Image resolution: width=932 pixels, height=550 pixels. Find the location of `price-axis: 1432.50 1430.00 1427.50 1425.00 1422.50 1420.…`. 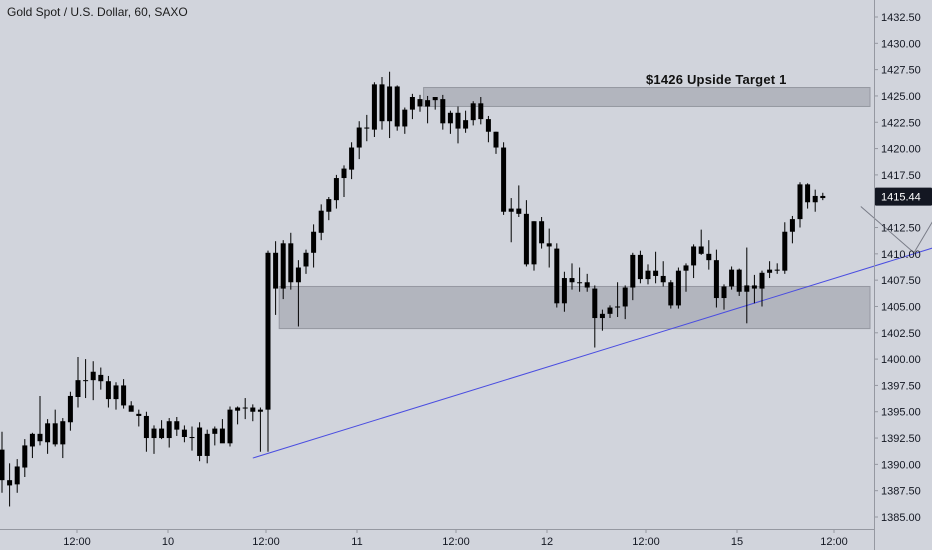

price-axis: 1432.50 1430.00 1427.50 1425.00 1422.50 1420.… is located at coordinates (897, 268).